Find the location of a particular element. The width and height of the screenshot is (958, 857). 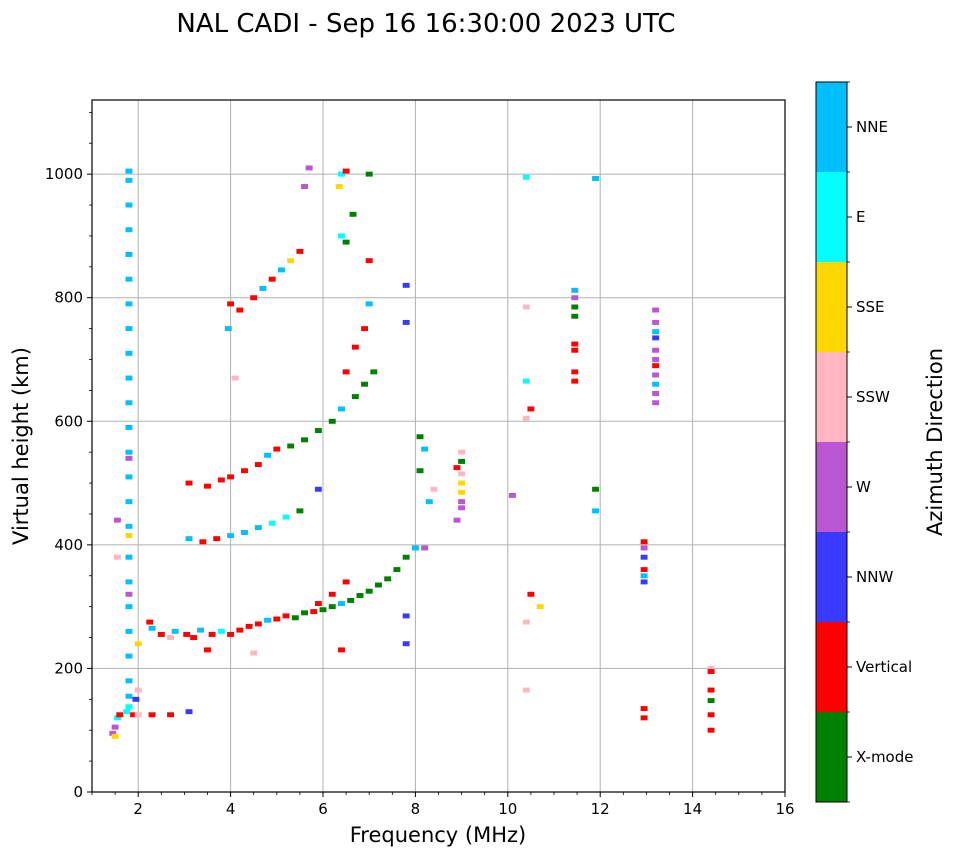

colorbar-tick-label: NNE is located at coordinates (872, 127).